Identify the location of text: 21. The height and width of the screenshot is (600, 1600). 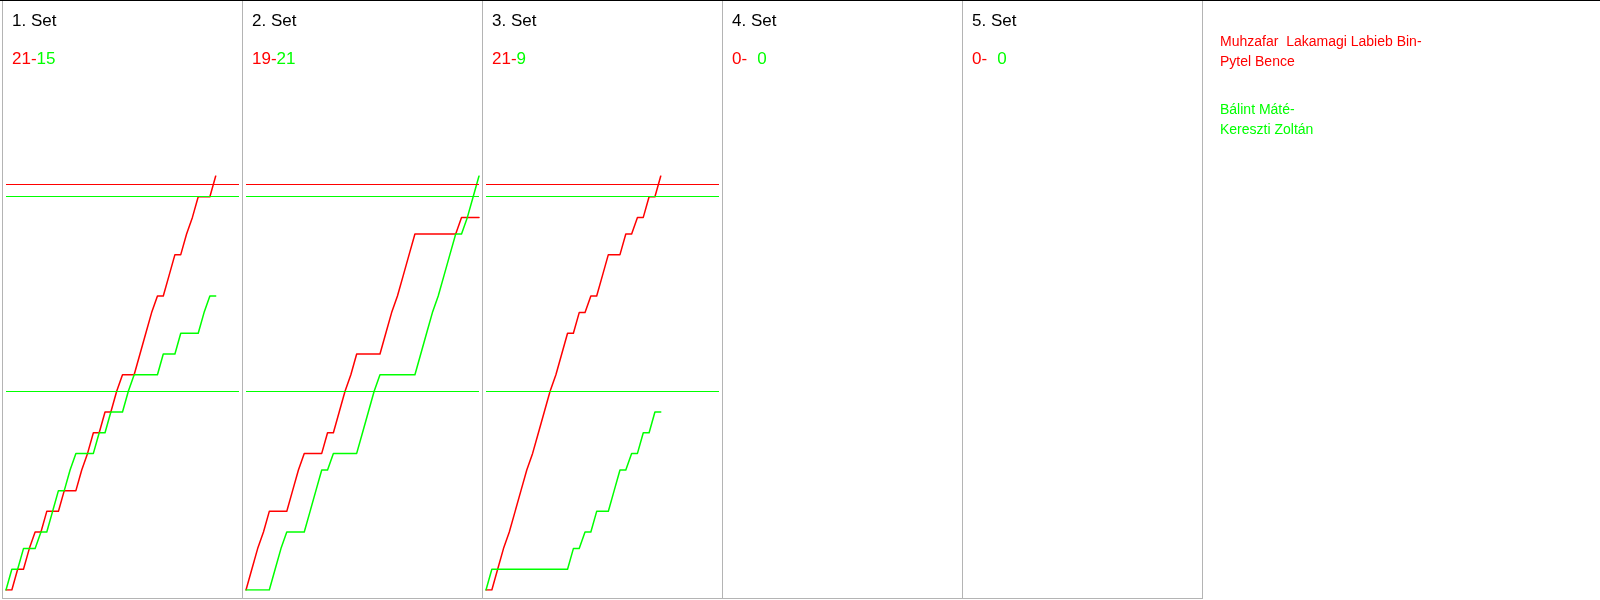
(286, 58).